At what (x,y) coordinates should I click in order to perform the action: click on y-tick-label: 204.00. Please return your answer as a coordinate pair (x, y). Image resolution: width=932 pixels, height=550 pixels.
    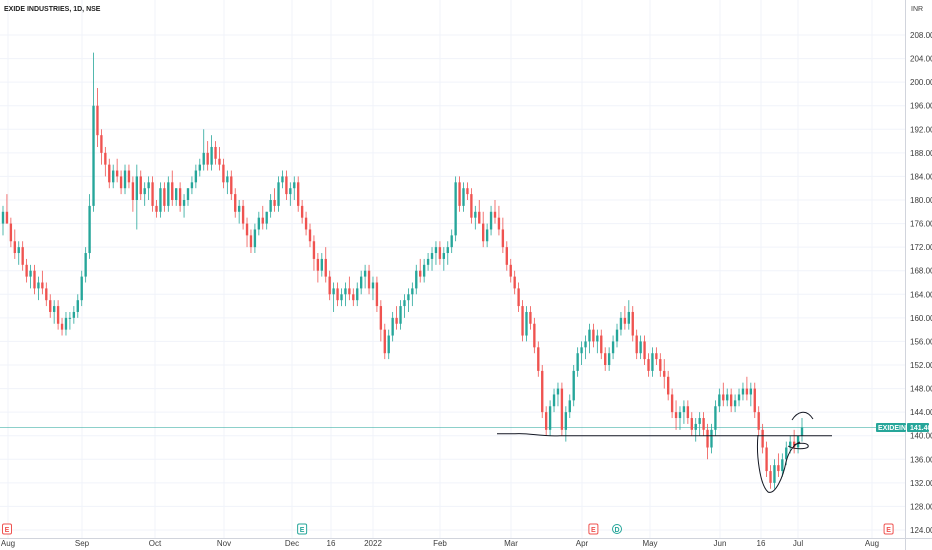
    Looking at the image, I should click on (921, 59).